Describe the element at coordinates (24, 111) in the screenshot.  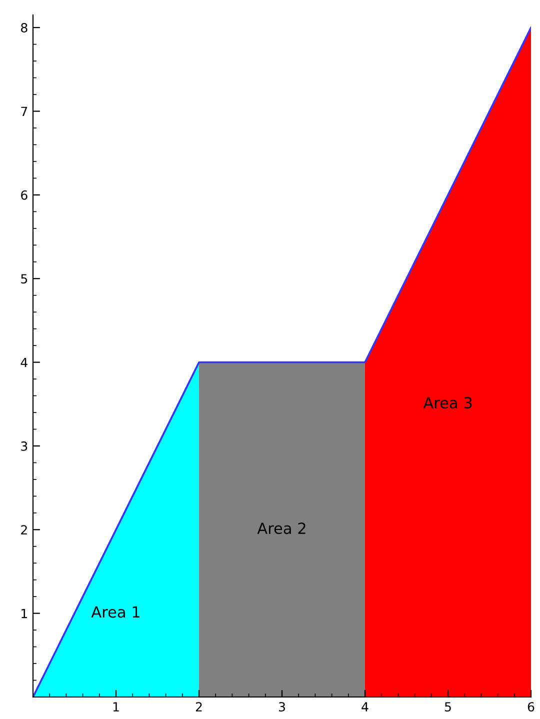
I see `y-tick-label: 7` at that location.